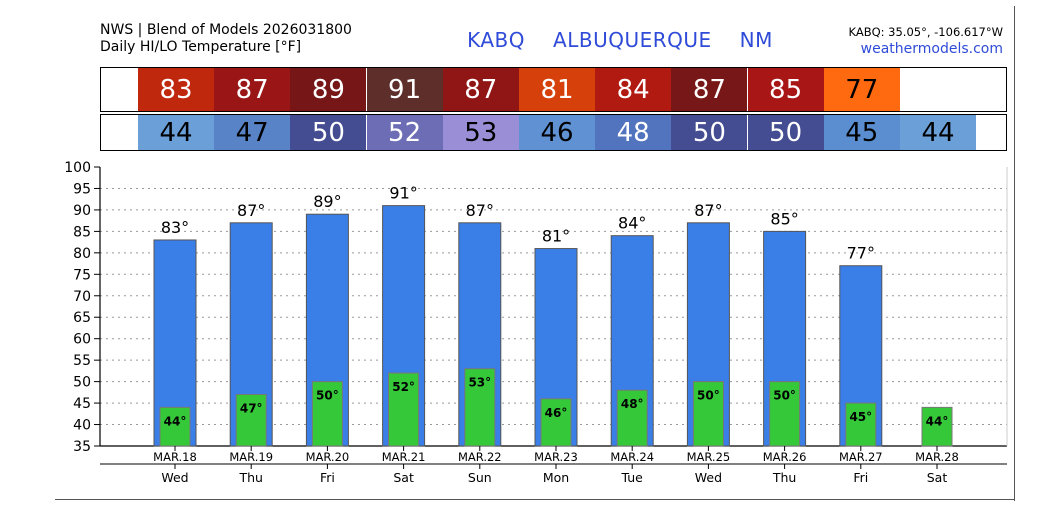 The image size is (1048, 517). What do you see at coordinates (535, 499) in the screenshot?
I see `frame-bottom` at bounding box center [535, 499].